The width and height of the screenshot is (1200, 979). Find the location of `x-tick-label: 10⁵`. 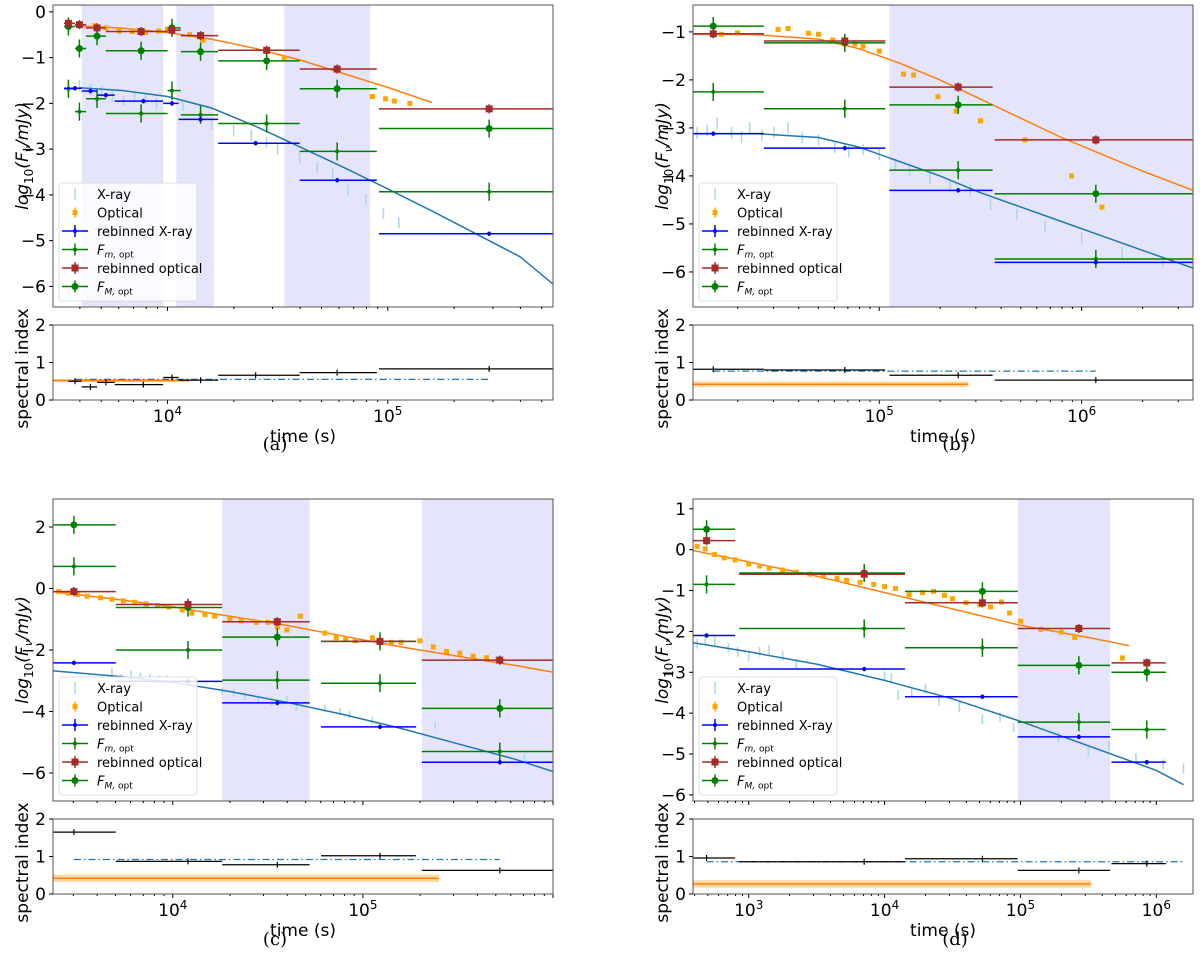

x-tick-label: 10⁵ is located at coordinates (387, 415).